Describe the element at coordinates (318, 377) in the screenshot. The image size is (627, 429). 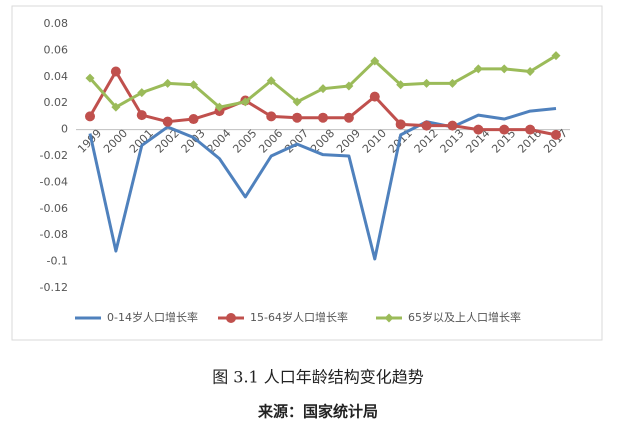
I see `caption: 图 3.1 人口年龄结构变化趋势` at that location.